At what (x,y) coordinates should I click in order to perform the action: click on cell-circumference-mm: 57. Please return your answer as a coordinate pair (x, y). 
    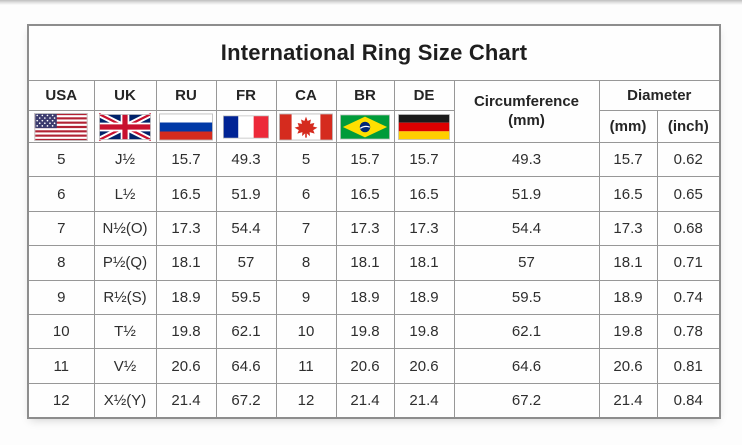
    Looking at the image, I should click on (526, 263).